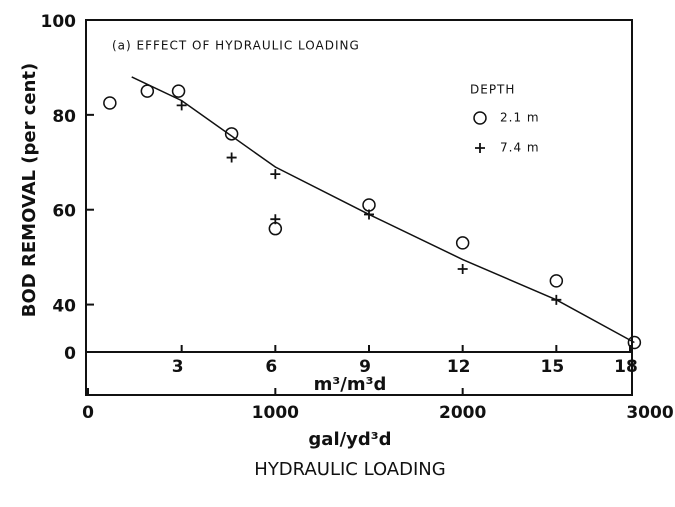  Describe the element at coordinates (552, 367) in the screenshot. I see `x-tick-label: 15` at that location.